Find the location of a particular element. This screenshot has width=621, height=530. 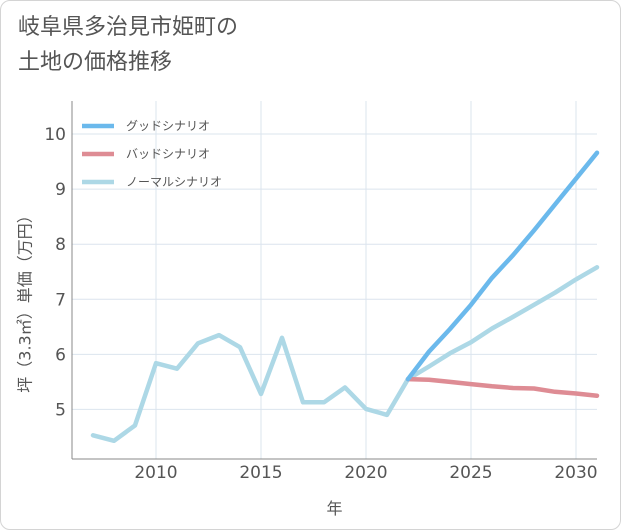

legend-item-good: グッドシナリオ is located at coordinates (146, 126).